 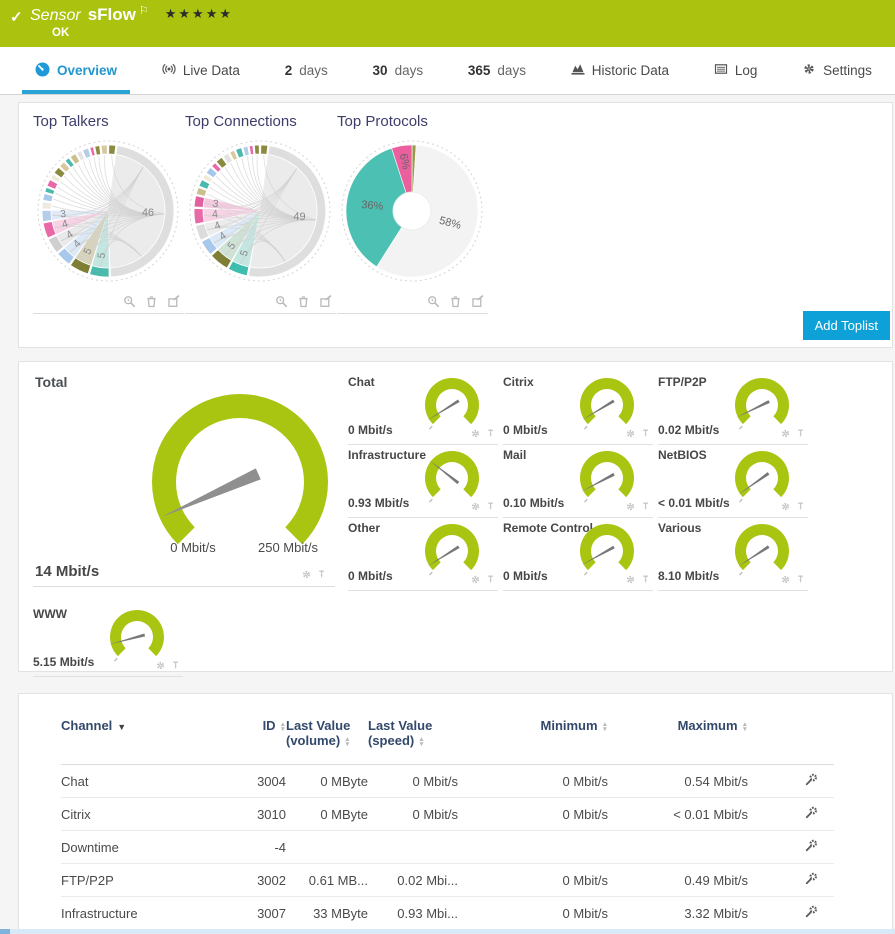 What do you see at coordinates (578, 554) in the screenshot?
I see `gauge-tile-remote-control: Remote Control 0 Mbit/s` at bounding box center [578, 554].